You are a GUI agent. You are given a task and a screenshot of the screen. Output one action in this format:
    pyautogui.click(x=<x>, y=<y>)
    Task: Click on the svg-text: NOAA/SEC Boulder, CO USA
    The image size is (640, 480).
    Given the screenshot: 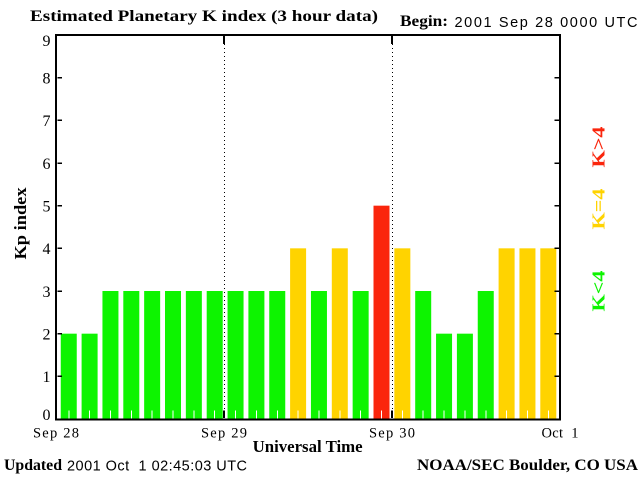 What is the action you would take?
    pyautogui.click(x=527, y=465)
    